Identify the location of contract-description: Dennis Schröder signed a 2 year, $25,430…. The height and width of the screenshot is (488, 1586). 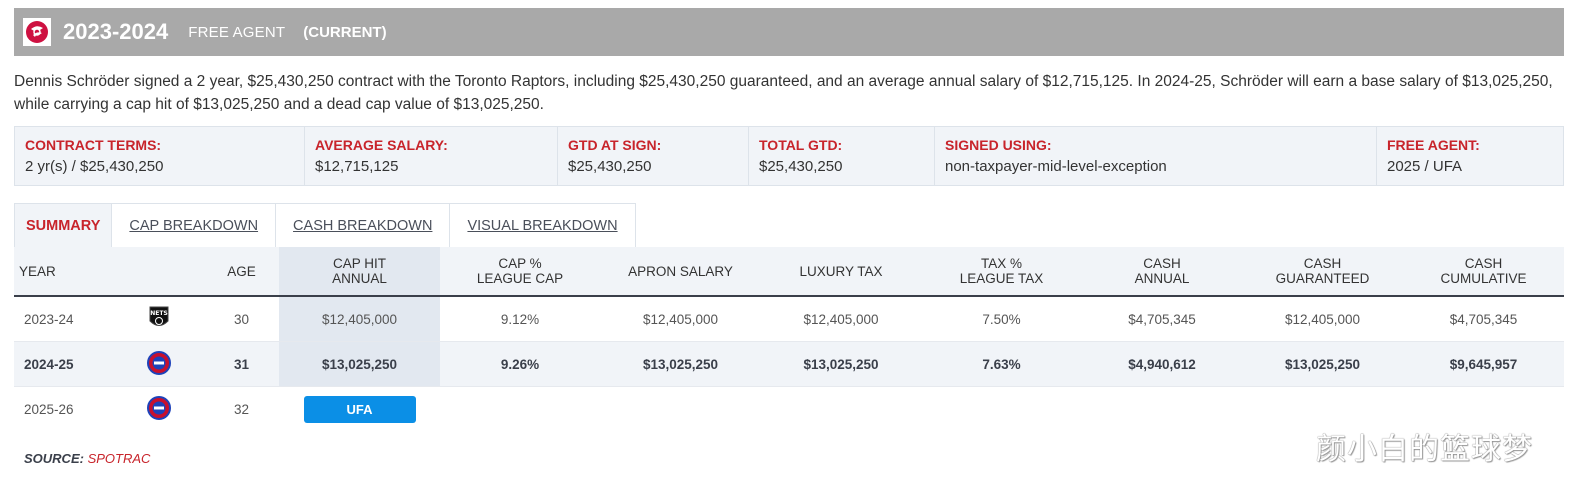
(783, 93).